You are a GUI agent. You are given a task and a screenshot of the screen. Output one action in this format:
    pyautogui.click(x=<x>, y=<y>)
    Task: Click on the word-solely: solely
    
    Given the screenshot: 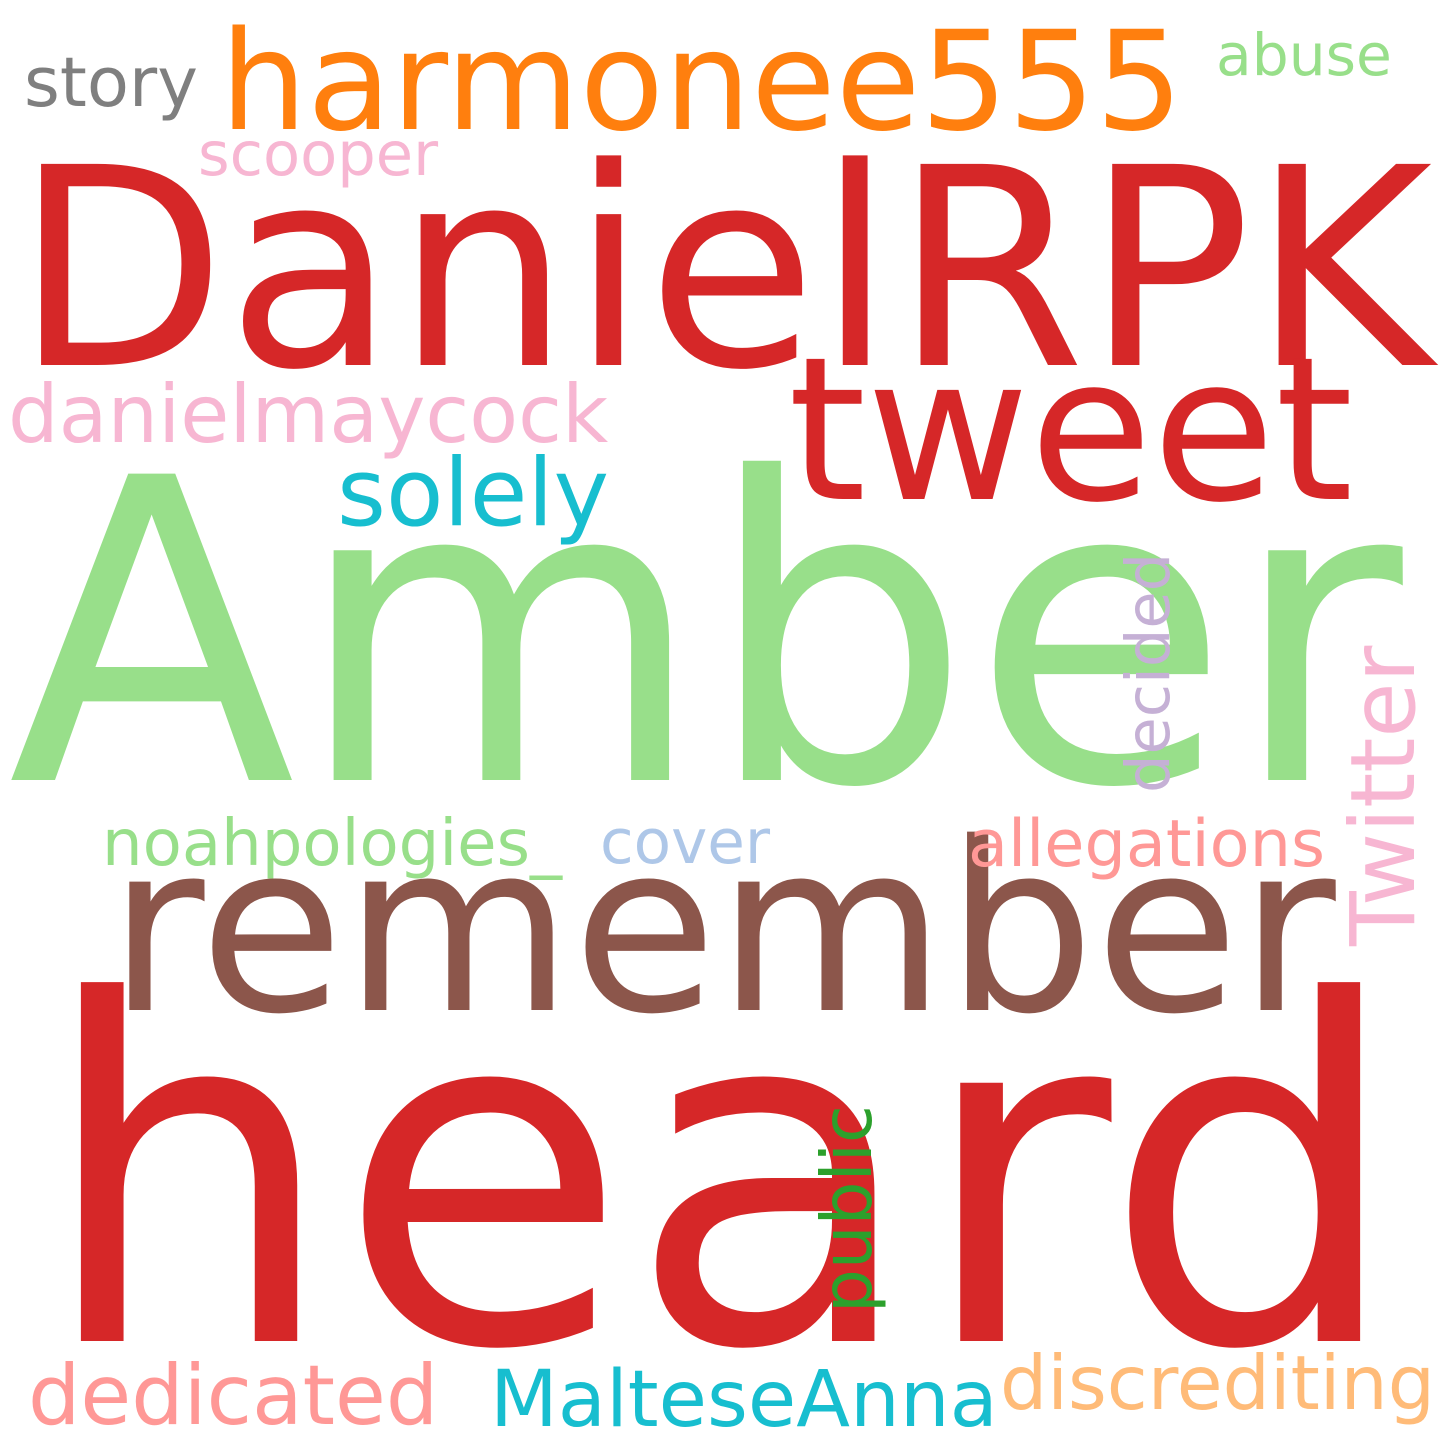 What is the action you would take?
    pyautogui.click(x=473, y=493)
    